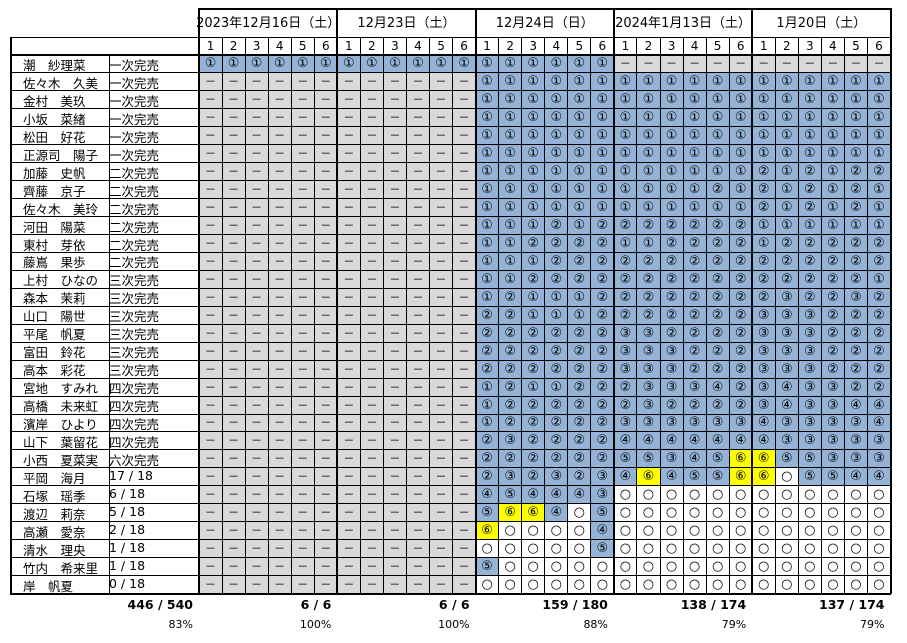 Image resolution: width=907 pixels, height=643 pixels. Describe the element at coordinates (268, 23) in the screenshot. I see `event-date: 2023年12月16日（土）` at that location.